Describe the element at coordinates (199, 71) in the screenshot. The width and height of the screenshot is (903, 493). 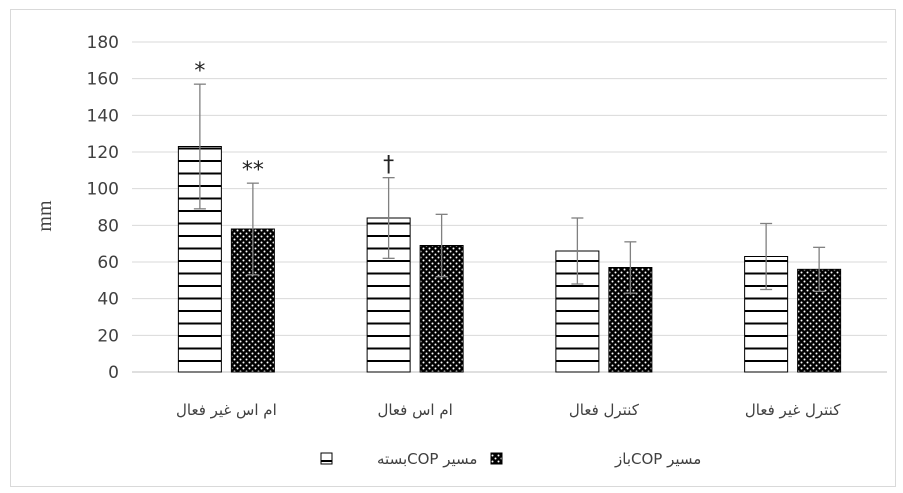
I see `significance-mark: *` at that location.